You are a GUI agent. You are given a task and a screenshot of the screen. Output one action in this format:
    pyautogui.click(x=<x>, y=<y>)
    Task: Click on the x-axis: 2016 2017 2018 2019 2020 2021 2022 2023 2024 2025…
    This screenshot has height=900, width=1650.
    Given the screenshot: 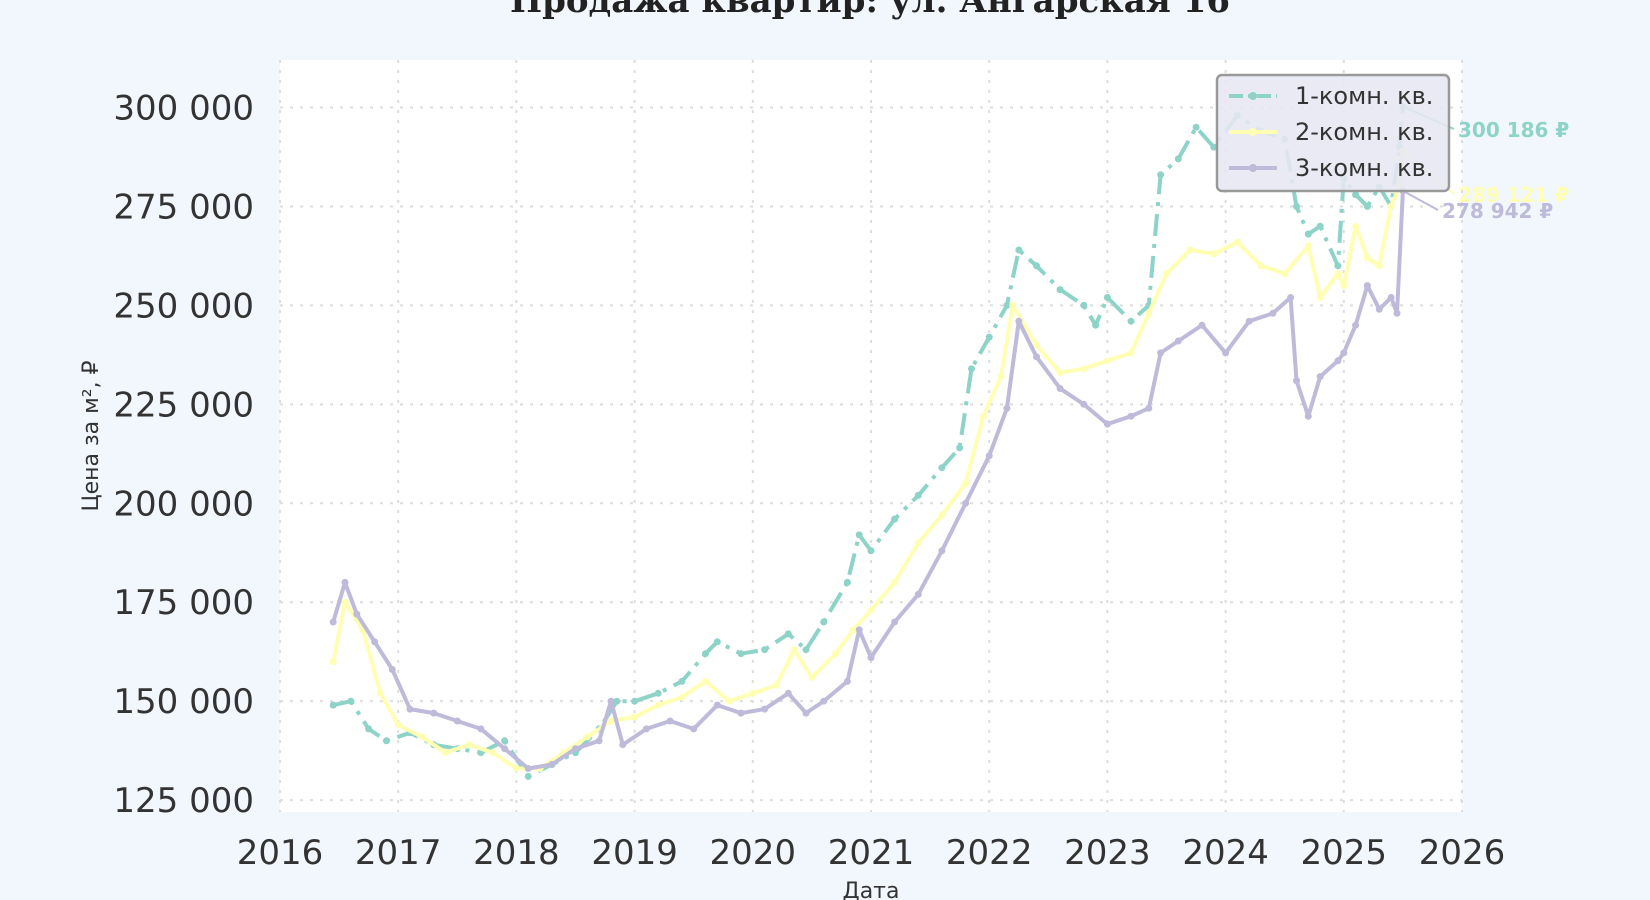 What is the action you would take?
    pyautogui.click(x=871, y=853)
    